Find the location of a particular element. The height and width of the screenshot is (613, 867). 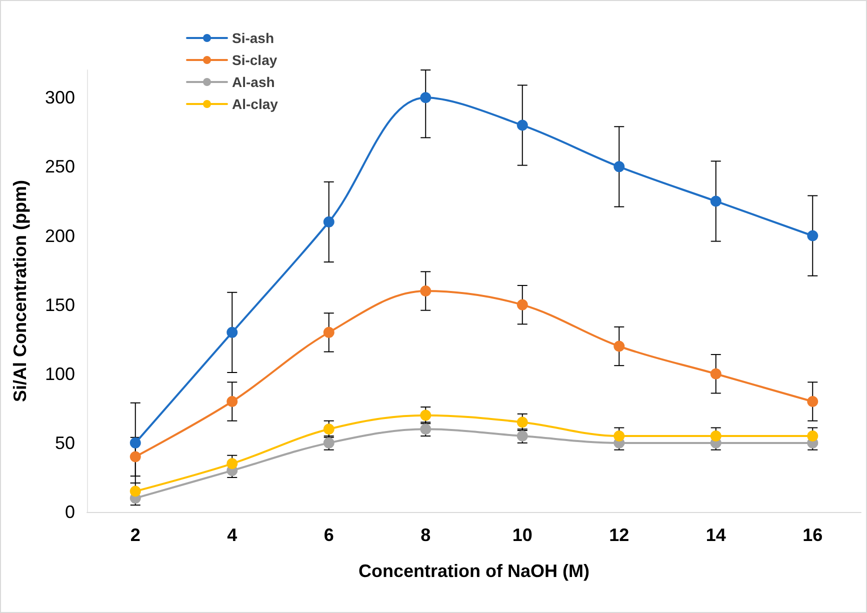

x-tick-label: 4 is located at coordinates (232, 535).